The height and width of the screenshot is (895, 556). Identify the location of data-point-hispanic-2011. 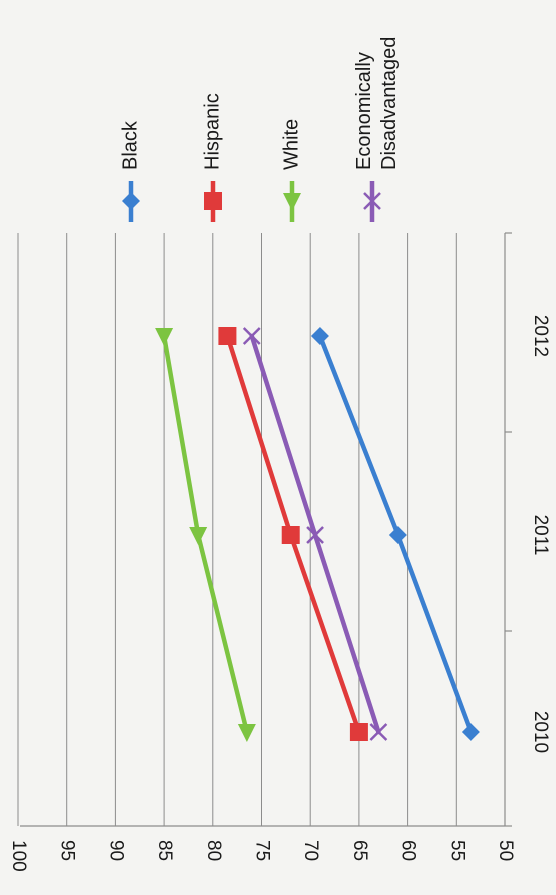
(290, 535).